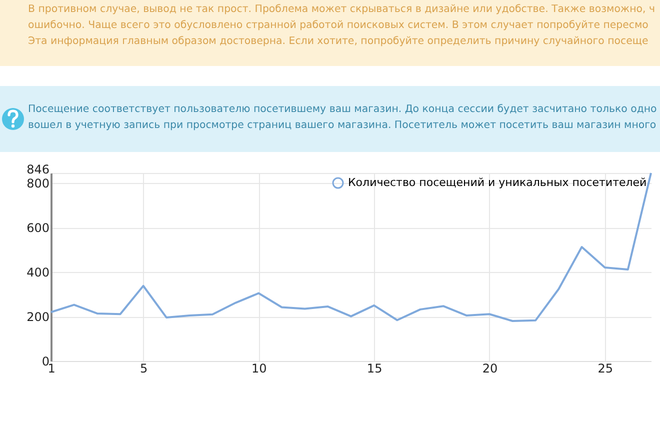 The height and width of the screenshot is (440, 660). Describe the element at coordinates (52, 369) in the screenshot. I see `x-tick-label: 1` at that location.